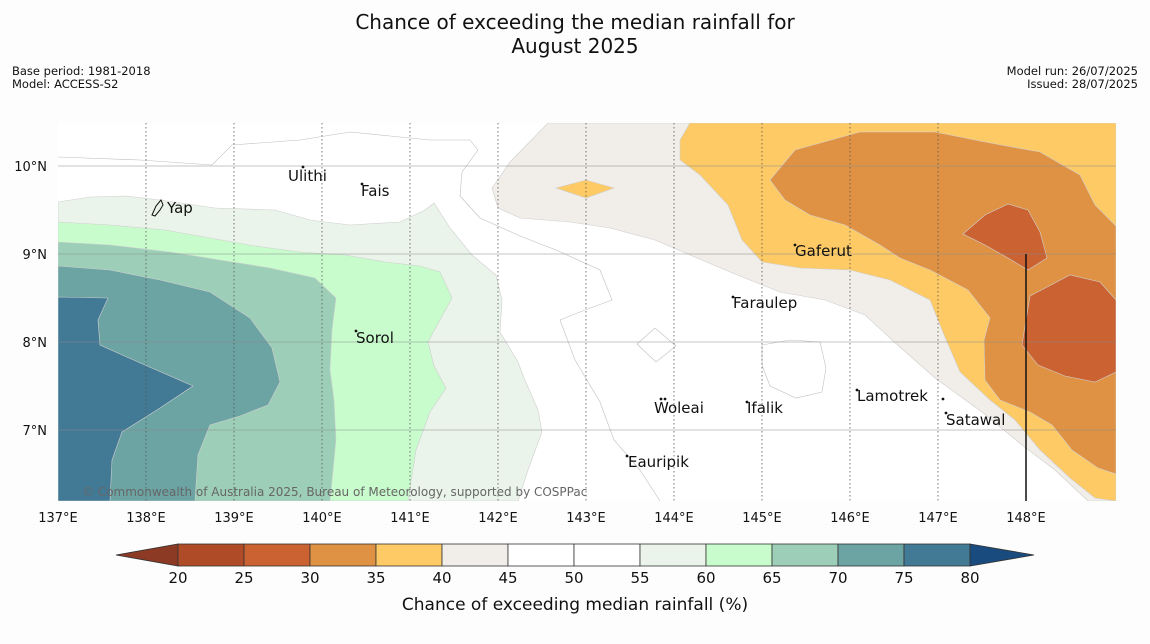 This screenshot has width=1150, height=644. I want to click on colorbar-tick-80: 80, so click(969, 578).